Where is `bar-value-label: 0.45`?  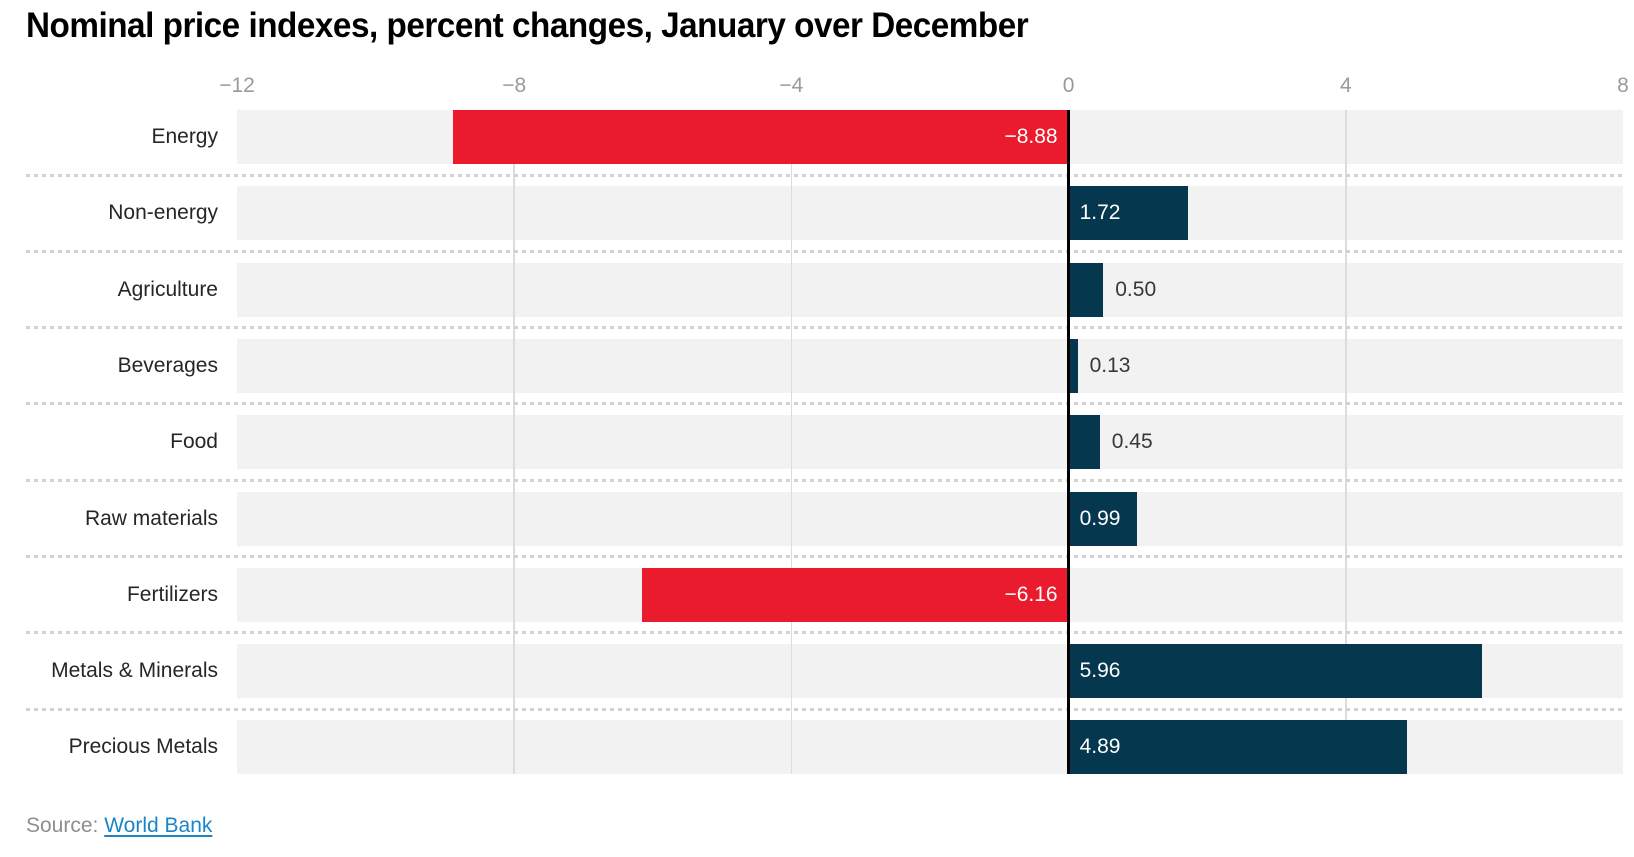
bar-value-label: 0.45 is located at coordinates (1132, 442).